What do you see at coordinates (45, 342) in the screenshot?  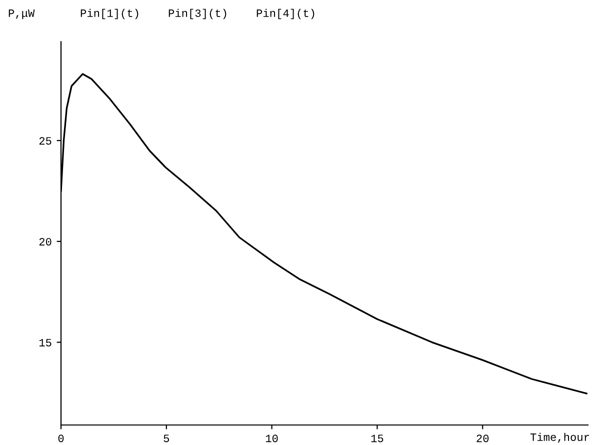 I see `y-tick-label: 15` at bounding box center [45, 342].